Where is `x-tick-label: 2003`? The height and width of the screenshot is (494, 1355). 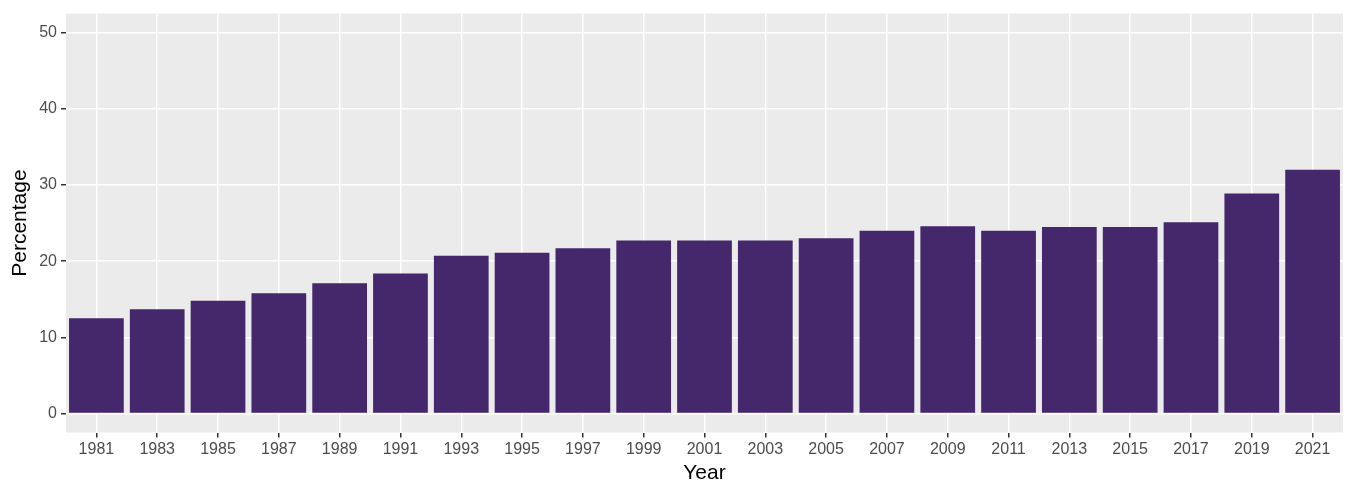
x-tick-label: 2003 is located at coordinates (765, 448).